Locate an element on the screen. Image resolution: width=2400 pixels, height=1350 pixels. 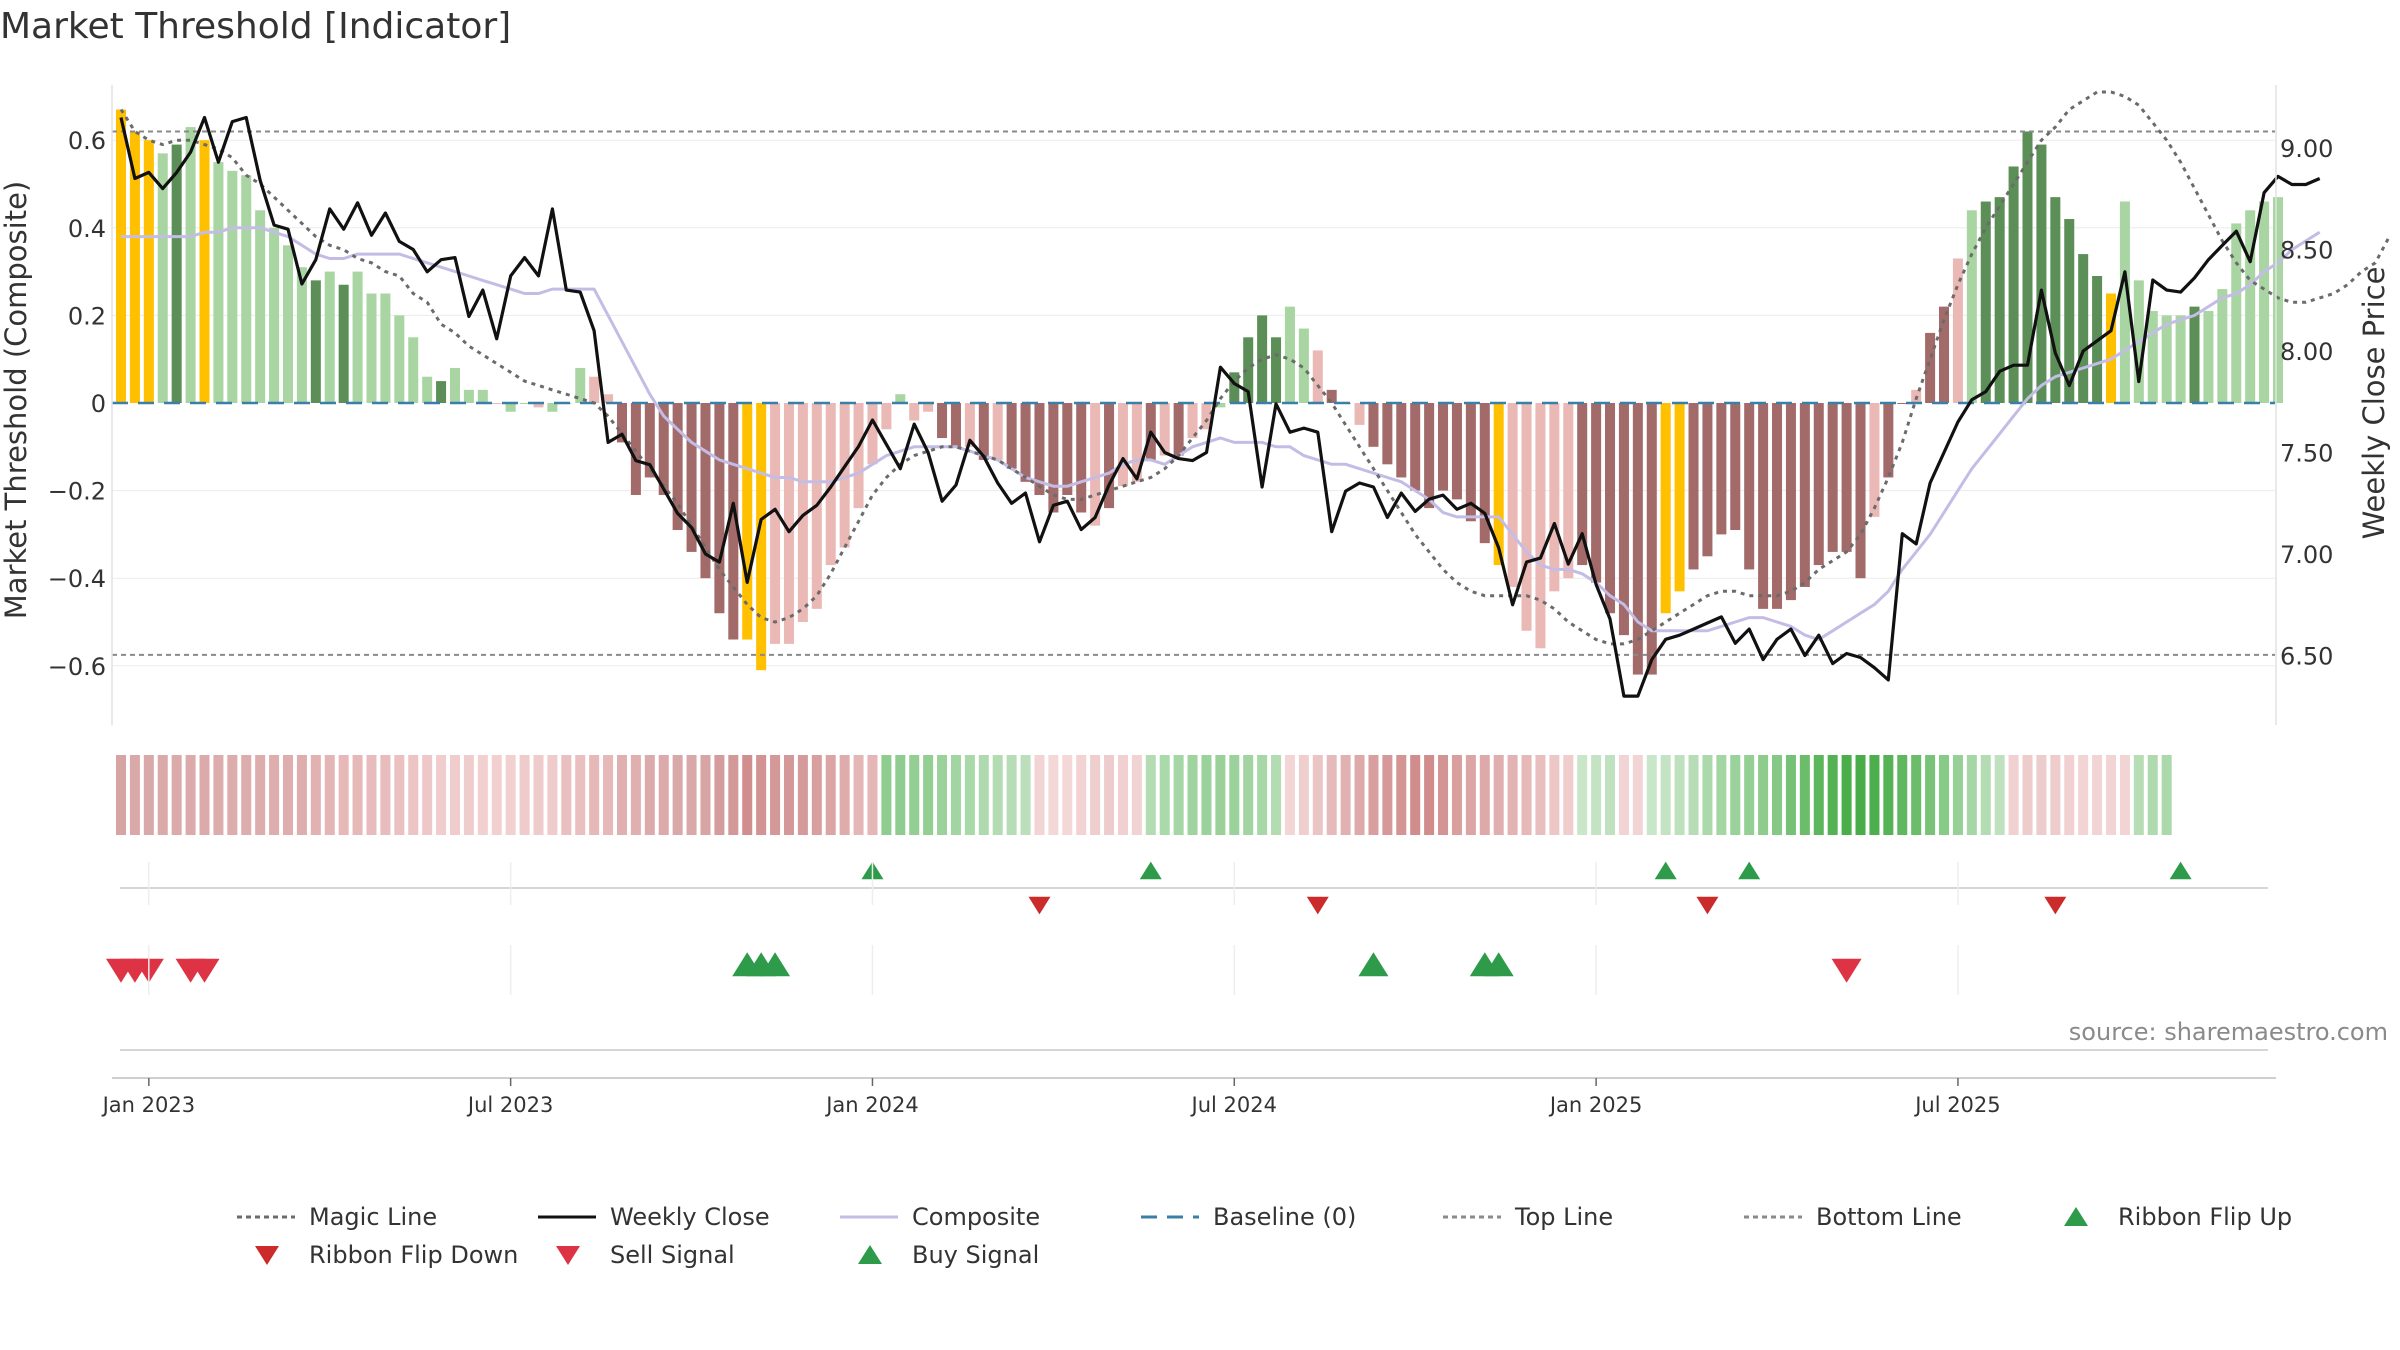
legend-swatch-icon is located at coordinates (267, 1255).